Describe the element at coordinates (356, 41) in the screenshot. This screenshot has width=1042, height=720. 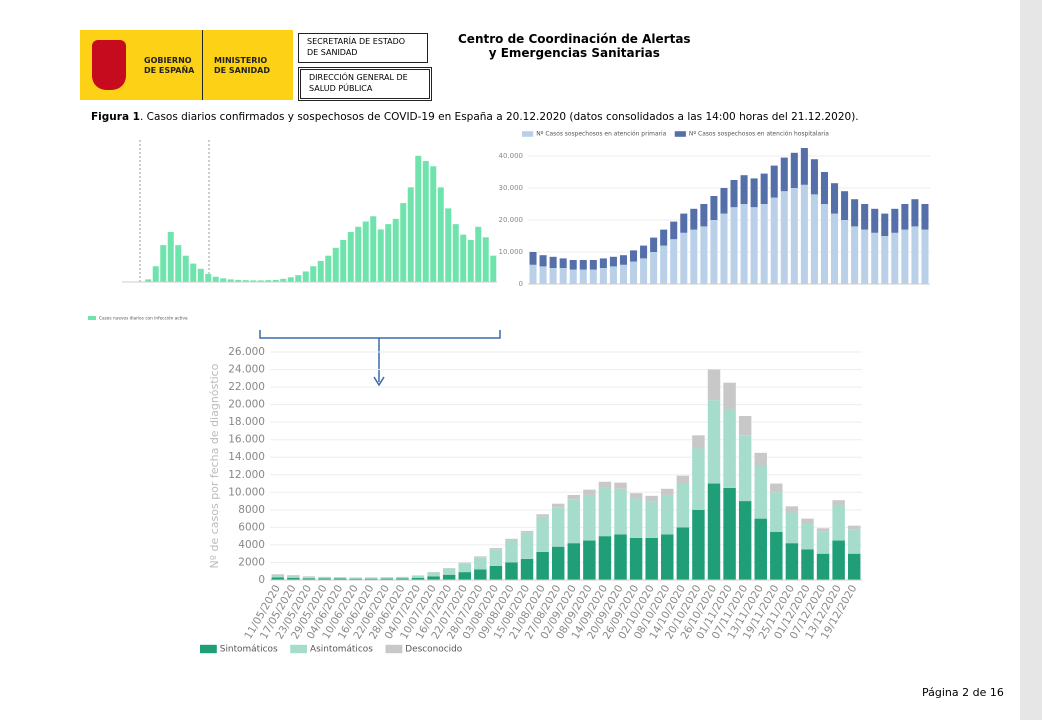
I see `box-line: SECRETARÍA DE ESTADO` at that location.